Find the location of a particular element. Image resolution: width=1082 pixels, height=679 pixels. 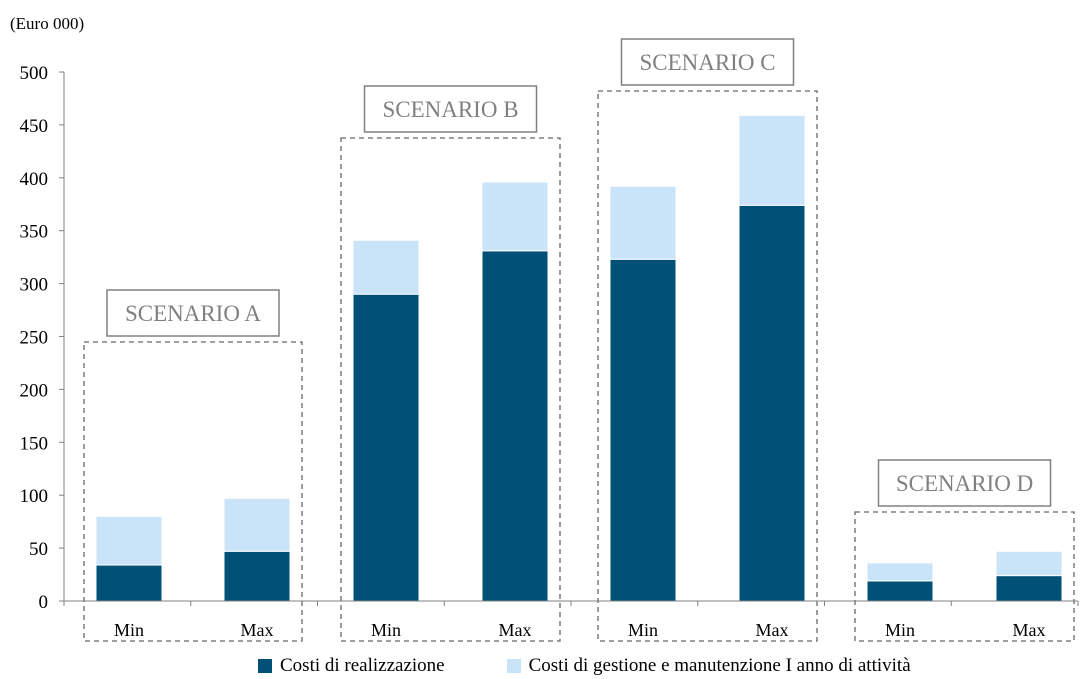

scenario-title: SCENARIO C is located at coordinates (707, 62).